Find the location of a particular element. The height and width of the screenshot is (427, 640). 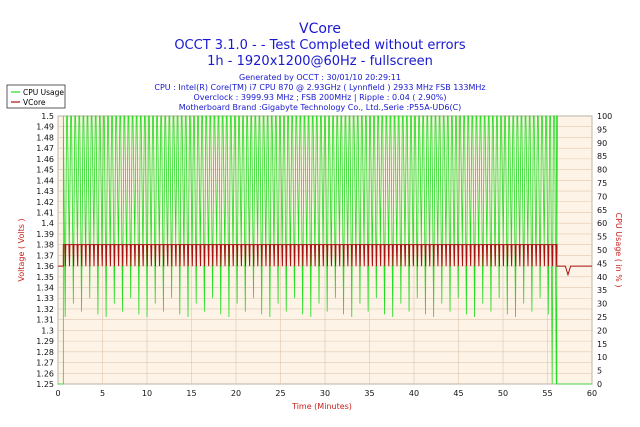

y-right-tick-label: 65 is located at coordinates (602, 210).